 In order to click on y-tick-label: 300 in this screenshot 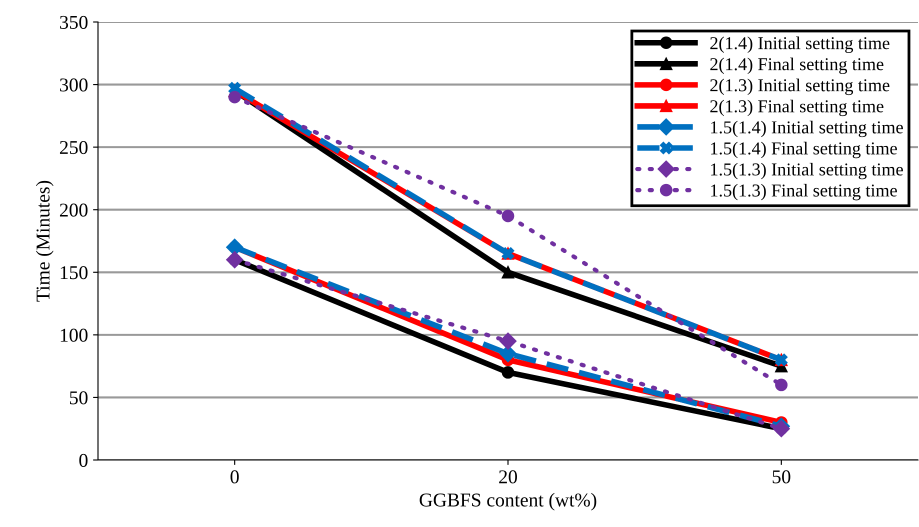, I will do `click(74, 85)`.